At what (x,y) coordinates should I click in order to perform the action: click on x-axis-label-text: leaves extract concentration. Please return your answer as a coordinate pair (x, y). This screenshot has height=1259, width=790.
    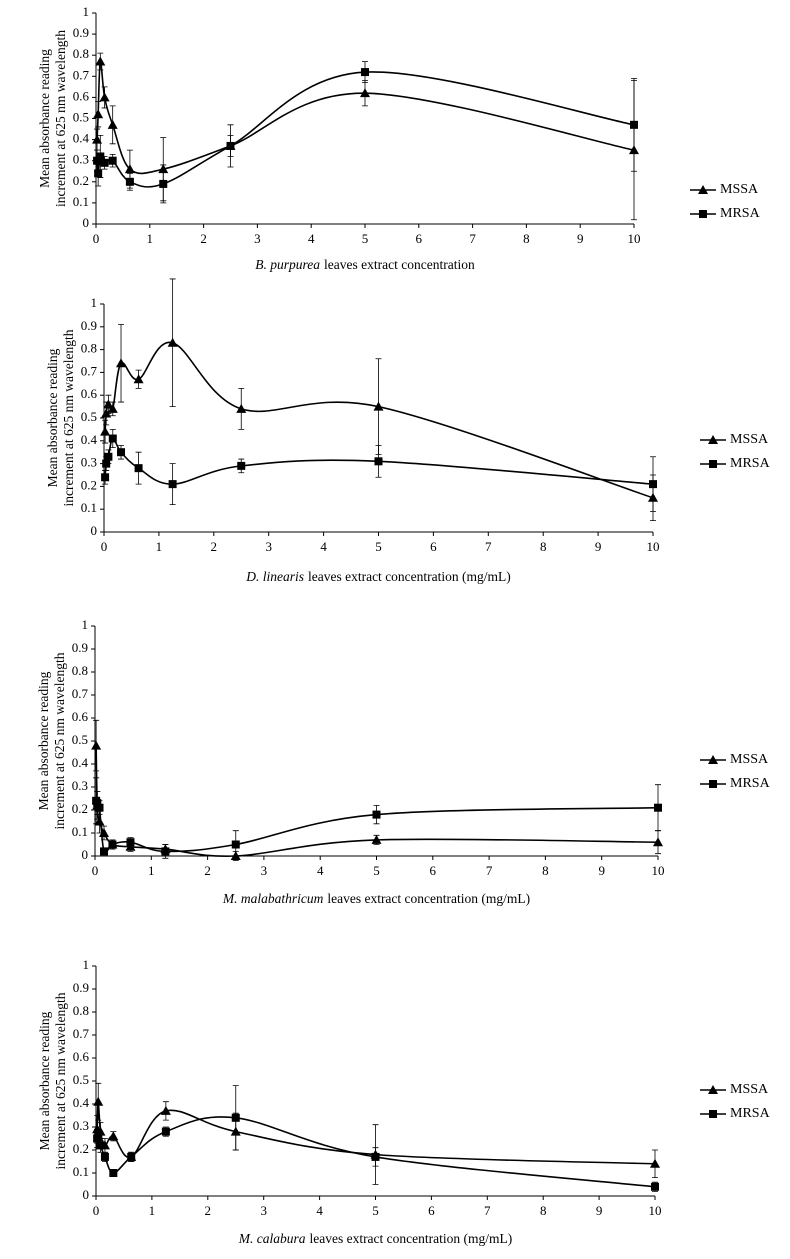
    Looking at the image, I should click on (399, 264).